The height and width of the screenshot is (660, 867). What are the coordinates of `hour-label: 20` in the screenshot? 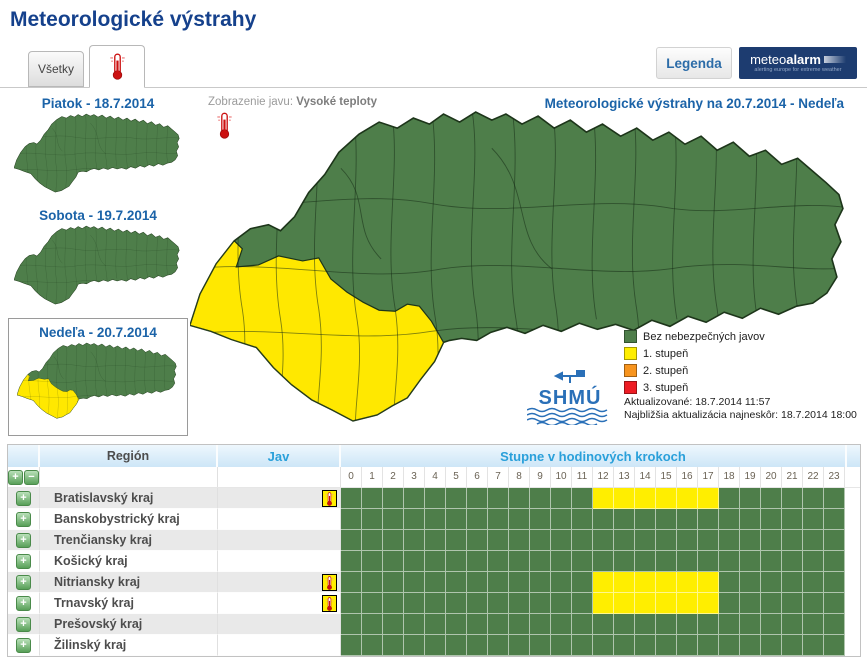 It's located at (771, 477).